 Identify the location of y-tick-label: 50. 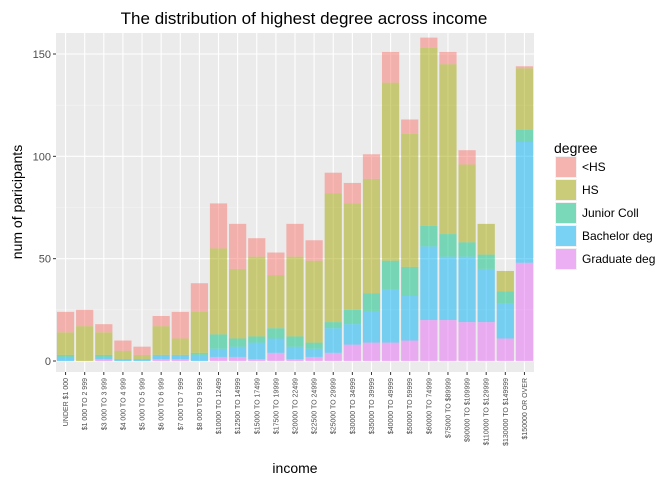
(45, 260).